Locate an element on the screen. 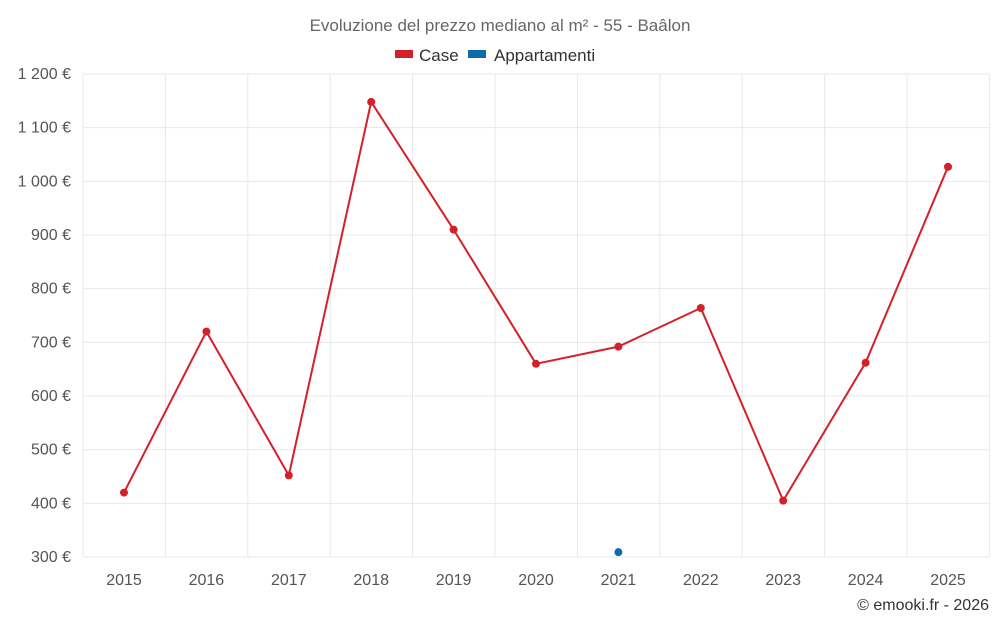  x-tick-label: 2018 is located at coordinates (371, 580).